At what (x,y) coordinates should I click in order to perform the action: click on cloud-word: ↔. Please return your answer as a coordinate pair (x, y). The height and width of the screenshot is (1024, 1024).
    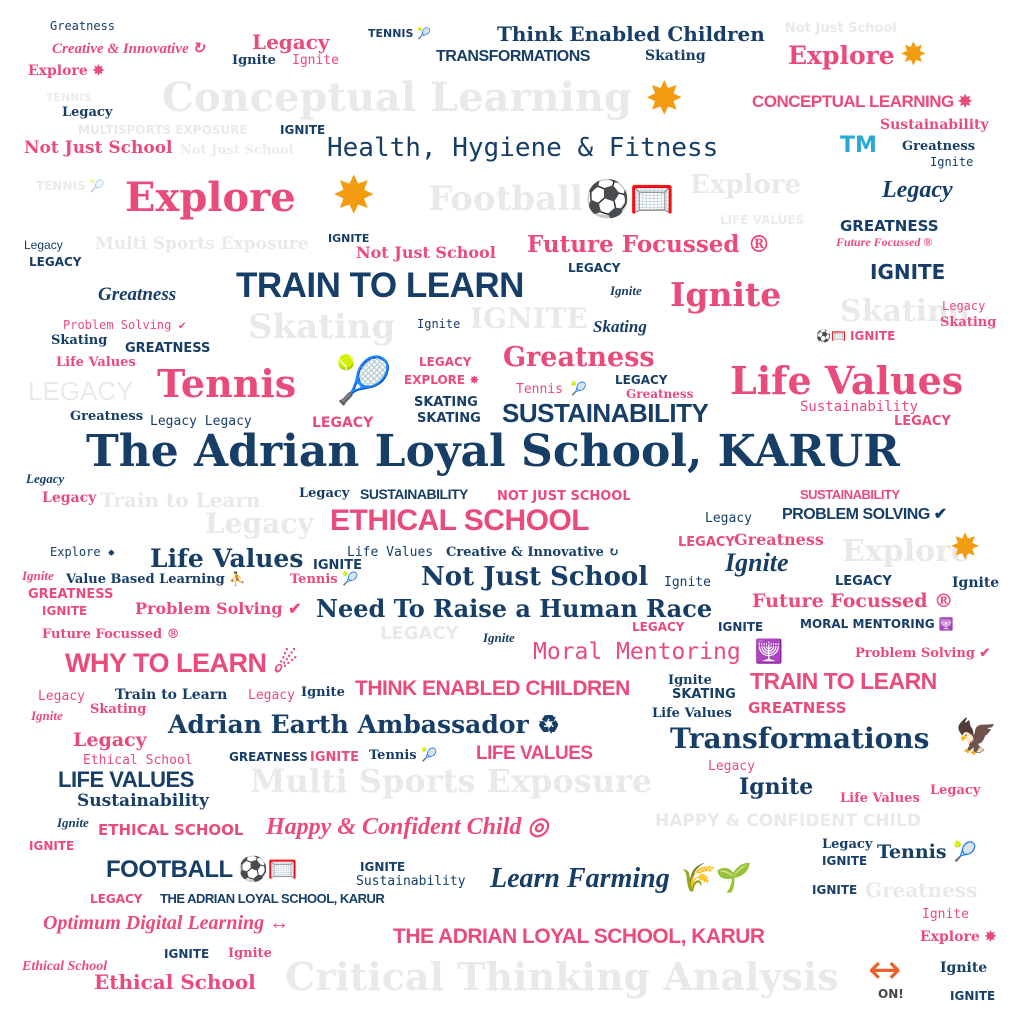
    Looking at the image, I should click on (885, 970).